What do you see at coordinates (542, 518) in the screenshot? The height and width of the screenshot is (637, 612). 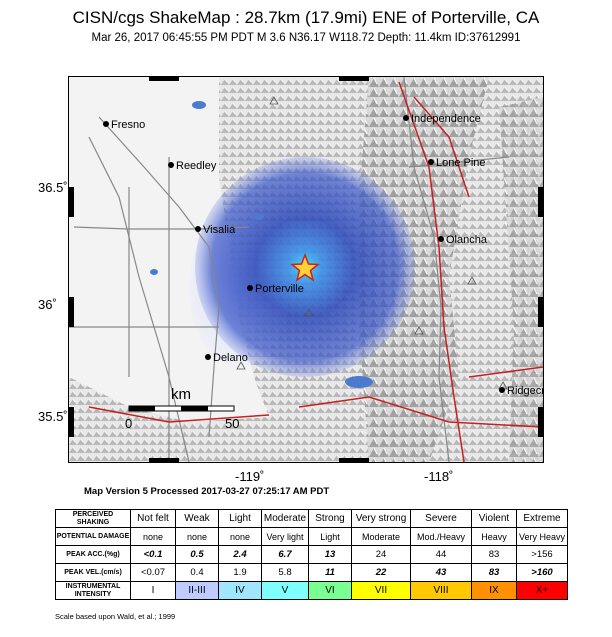 I see `legend-cell: Extreme` at bounding box center [542, 518].